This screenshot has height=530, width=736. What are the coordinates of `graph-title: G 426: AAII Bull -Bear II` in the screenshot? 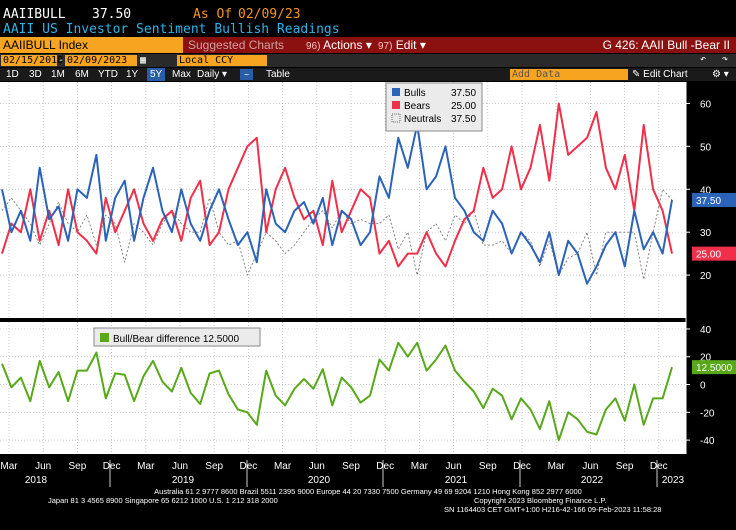 It's located at (666, 45).